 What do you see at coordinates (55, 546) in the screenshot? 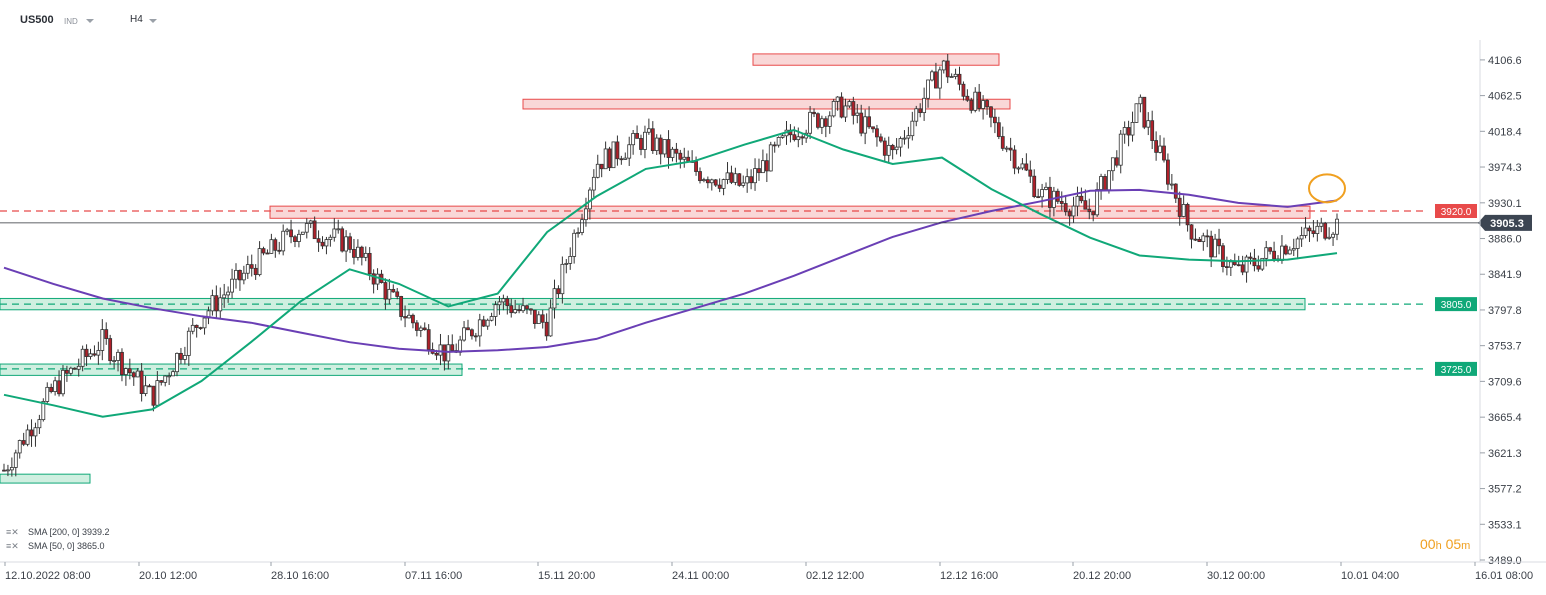
I see `legend-sma-50: ≡✕ SMA [50, 0] 3865.0` at bounding box center [55, 546].